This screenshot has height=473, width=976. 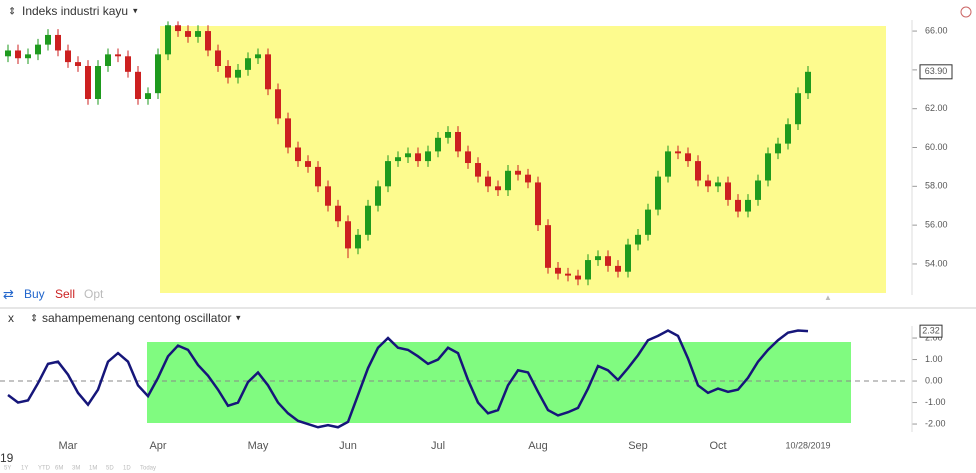 What do you see at coordinates (828, 297) in the screenshot?
I see `collapse-icon: ▲` at bounding box center [828, 297].